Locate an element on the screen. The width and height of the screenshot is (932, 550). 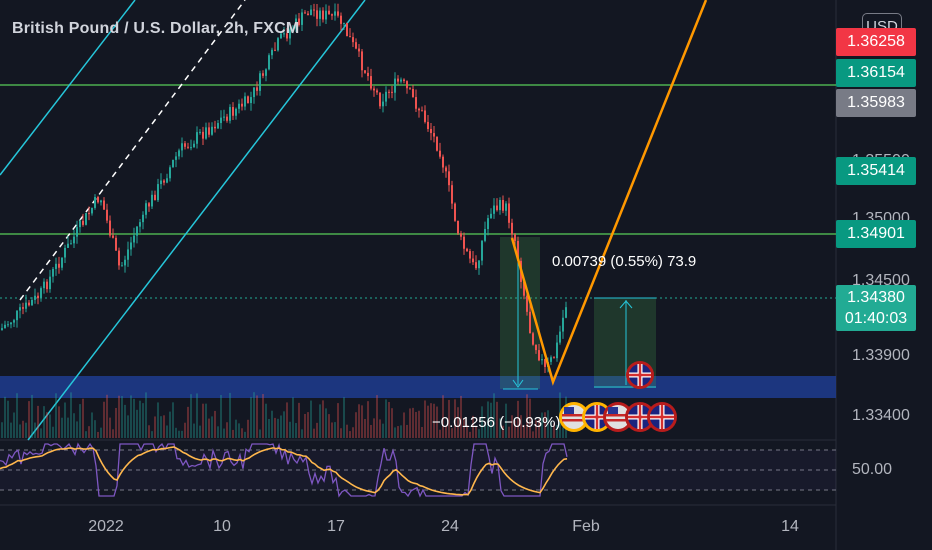
price-tag-resistance-1: 1.36154 is located at coordinates (876, 73).